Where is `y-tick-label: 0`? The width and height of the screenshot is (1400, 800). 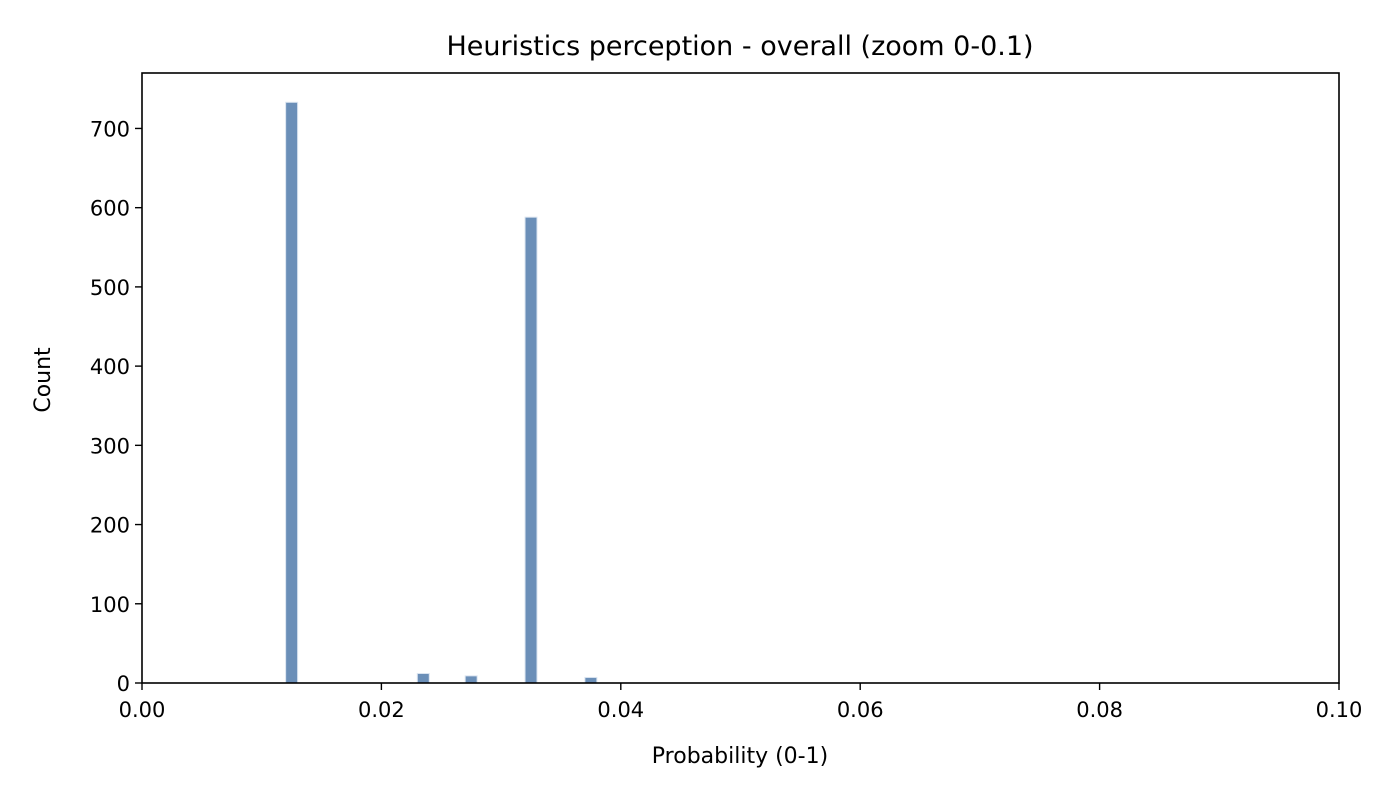 y-tick-label: 0 is located at coordinates (123, 684).